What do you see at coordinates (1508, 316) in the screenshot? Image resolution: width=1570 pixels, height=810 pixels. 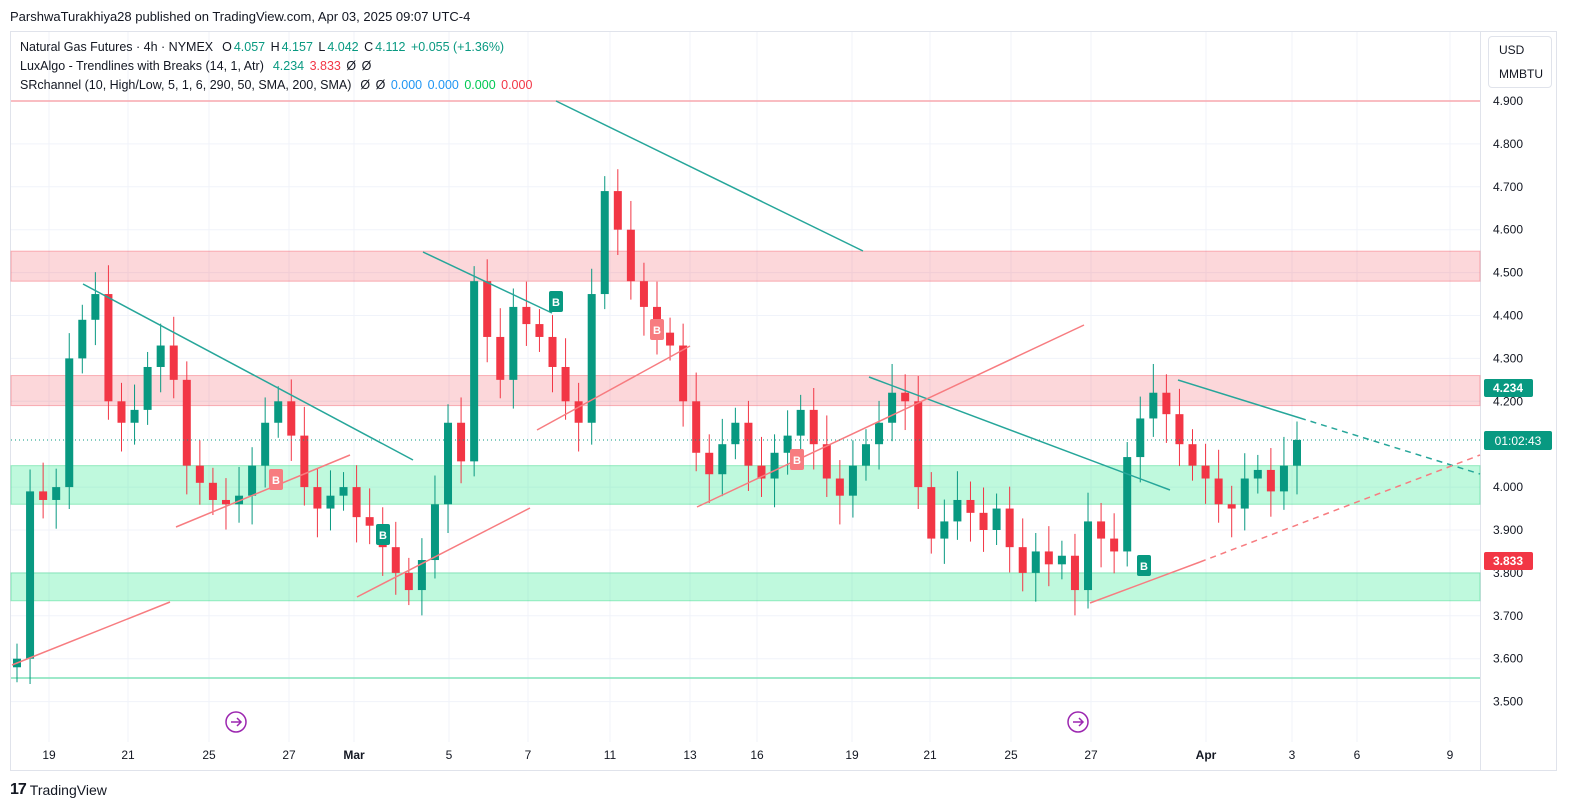 I see `y-tick-label: 4.400` at bounding box center [1508, 316].